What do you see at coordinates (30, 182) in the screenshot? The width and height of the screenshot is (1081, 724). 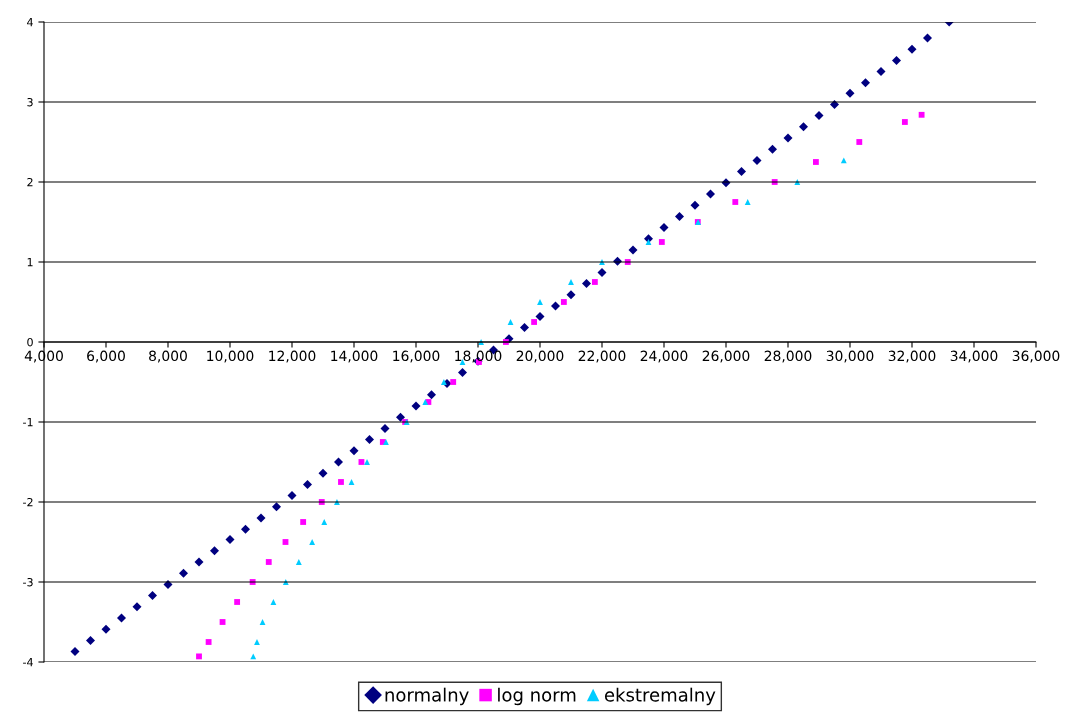 I see `y-tick-label: 2` at bounding box center [30, 182].